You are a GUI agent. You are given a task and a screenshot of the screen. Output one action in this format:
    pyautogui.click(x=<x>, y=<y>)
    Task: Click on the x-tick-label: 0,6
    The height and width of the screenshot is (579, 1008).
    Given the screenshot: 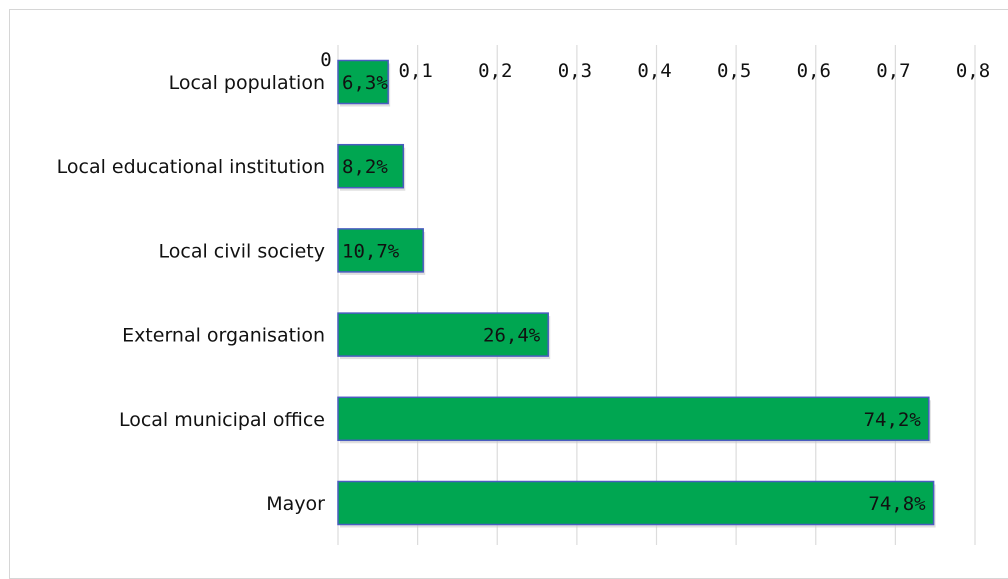 What is the action you would take?
    pyautogui.click(x=814, y=71)
    